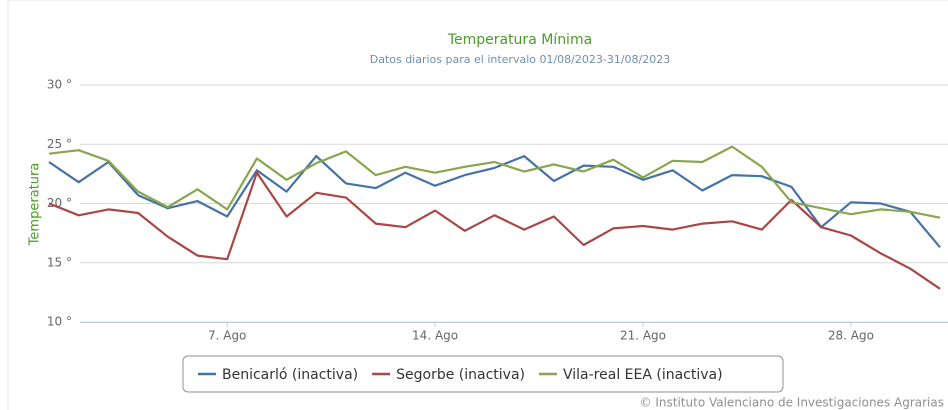  Describe the element at coordinates (59, 322) in the screenshot. I see `y-tick-label: 10 °` at that location.